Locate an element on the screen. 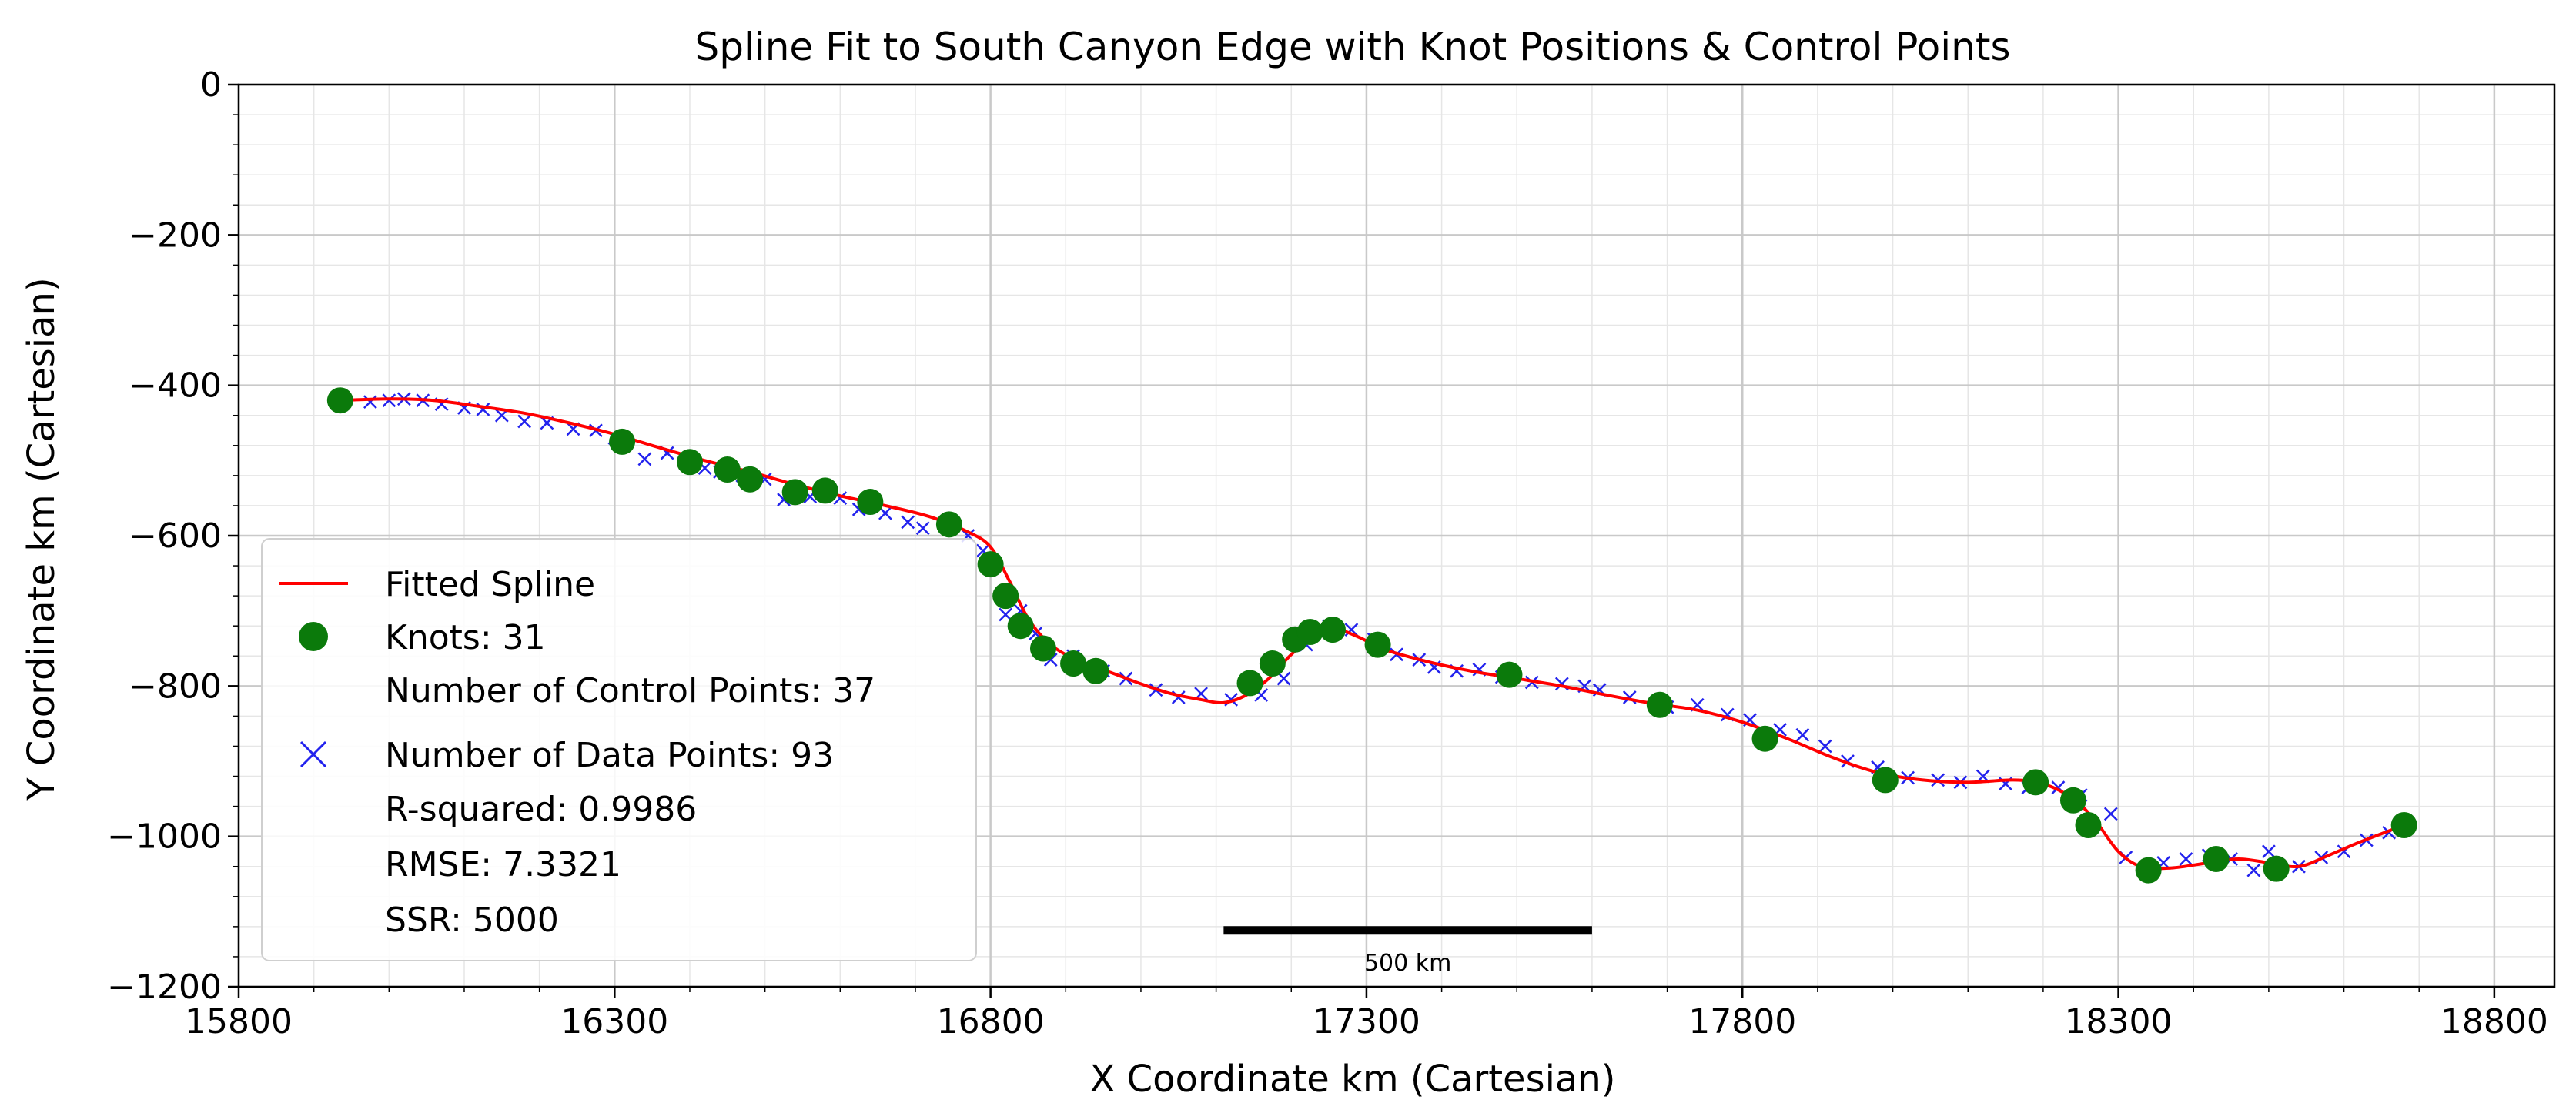 The width and height of the screenshot is (2576, 1103). y-tick-label: −400 is located at coordinates (176, 386).